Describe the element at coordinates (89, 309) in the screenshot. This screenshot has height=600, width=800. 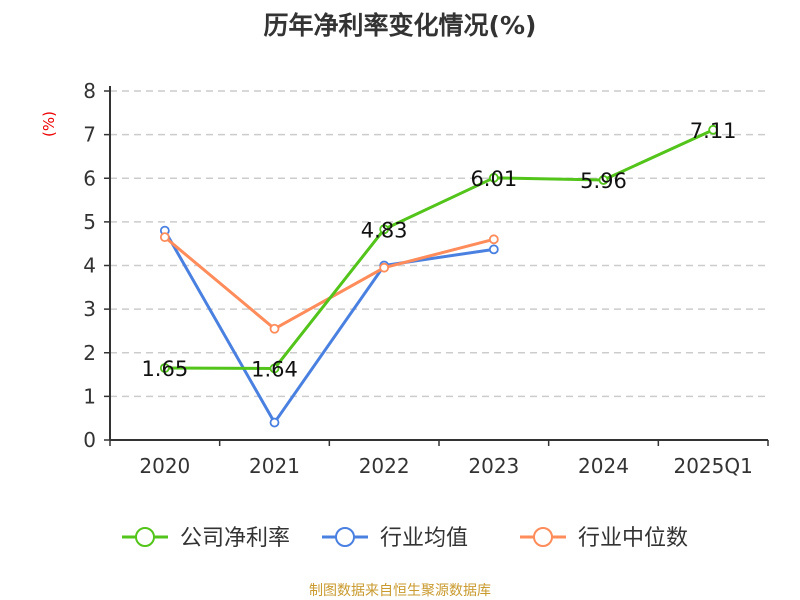
I see `y-tick-label: 3` at that location.